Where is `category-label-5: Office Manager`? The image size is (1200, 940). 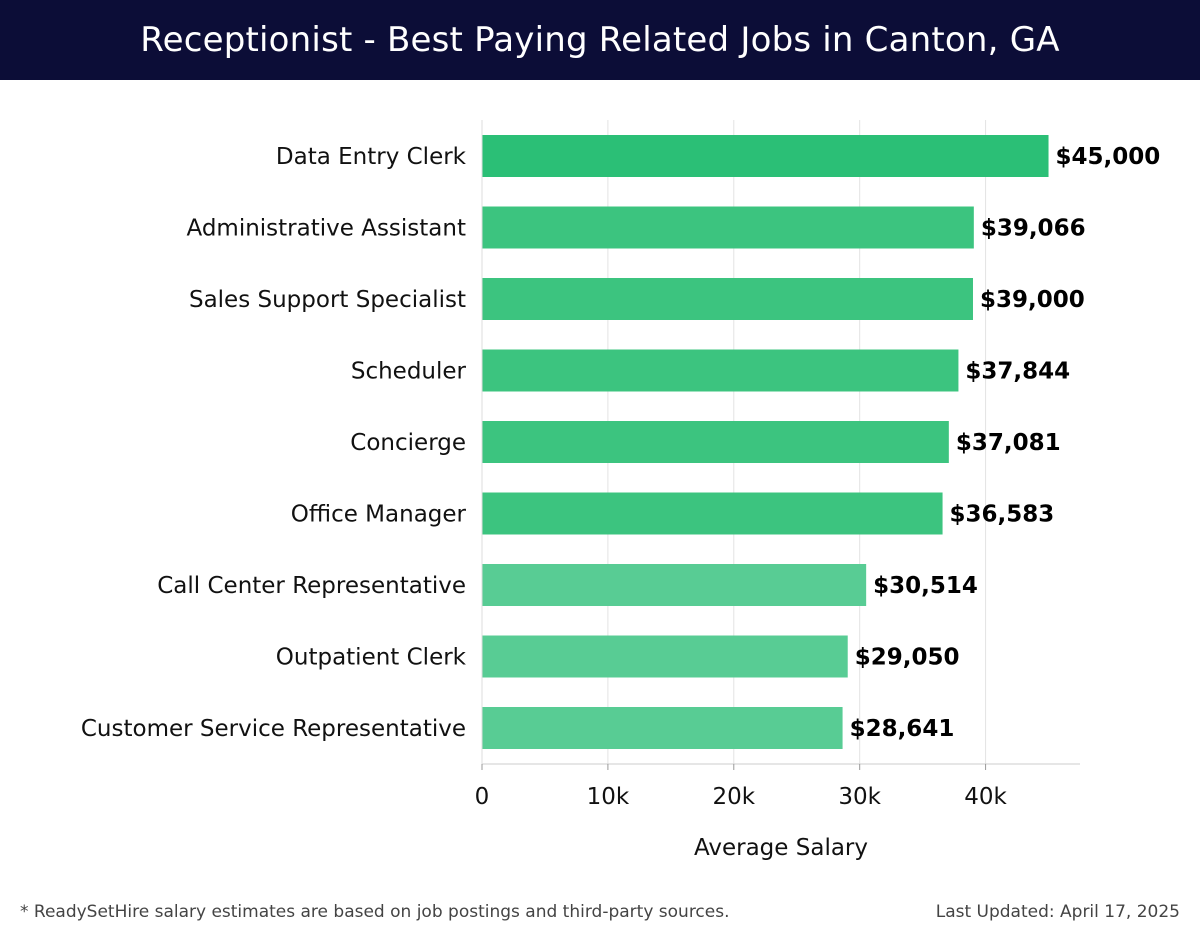
category-label-5: Office Manager is located at coordinates (379, 515).